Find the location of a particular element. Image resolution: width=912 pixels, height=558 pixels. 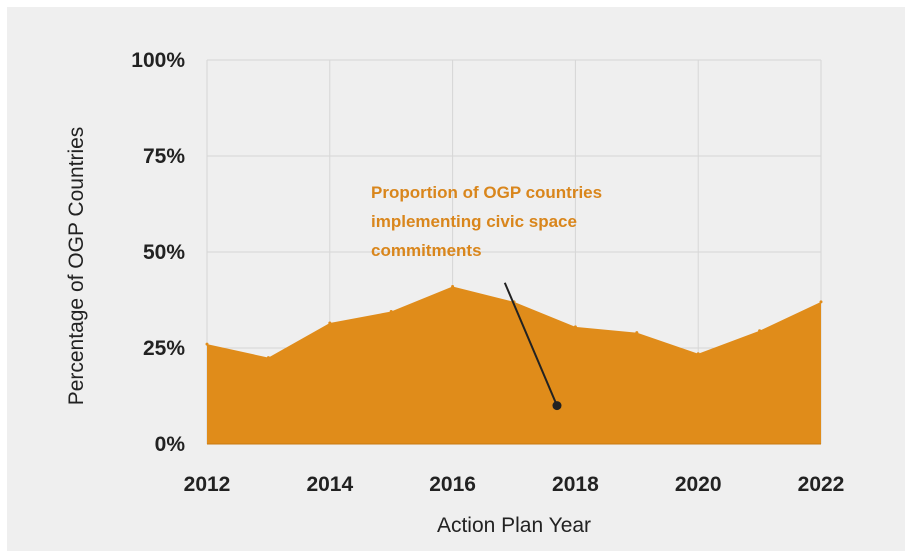

x-tick-label-3: 2018 is located at coordinates (575, 484).